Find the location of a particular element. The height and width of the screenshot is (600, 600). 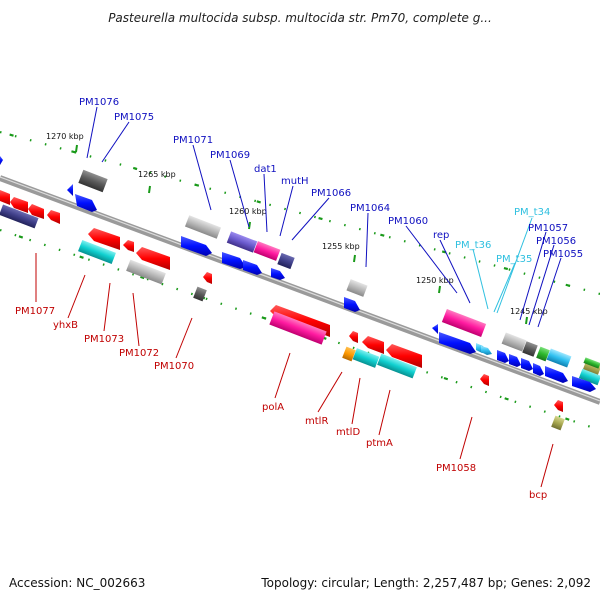

gene-PM1069-bar is located at coordinates (242, 242).